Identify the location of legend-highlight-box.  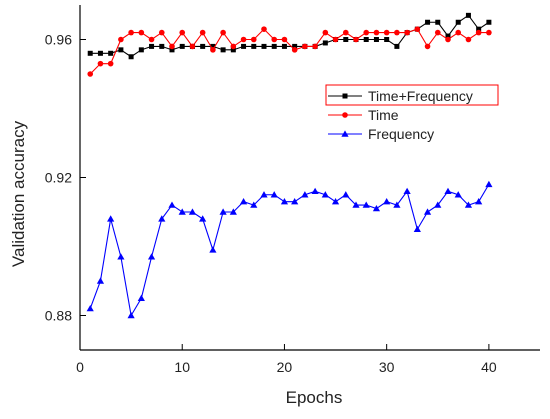
(412, 95).